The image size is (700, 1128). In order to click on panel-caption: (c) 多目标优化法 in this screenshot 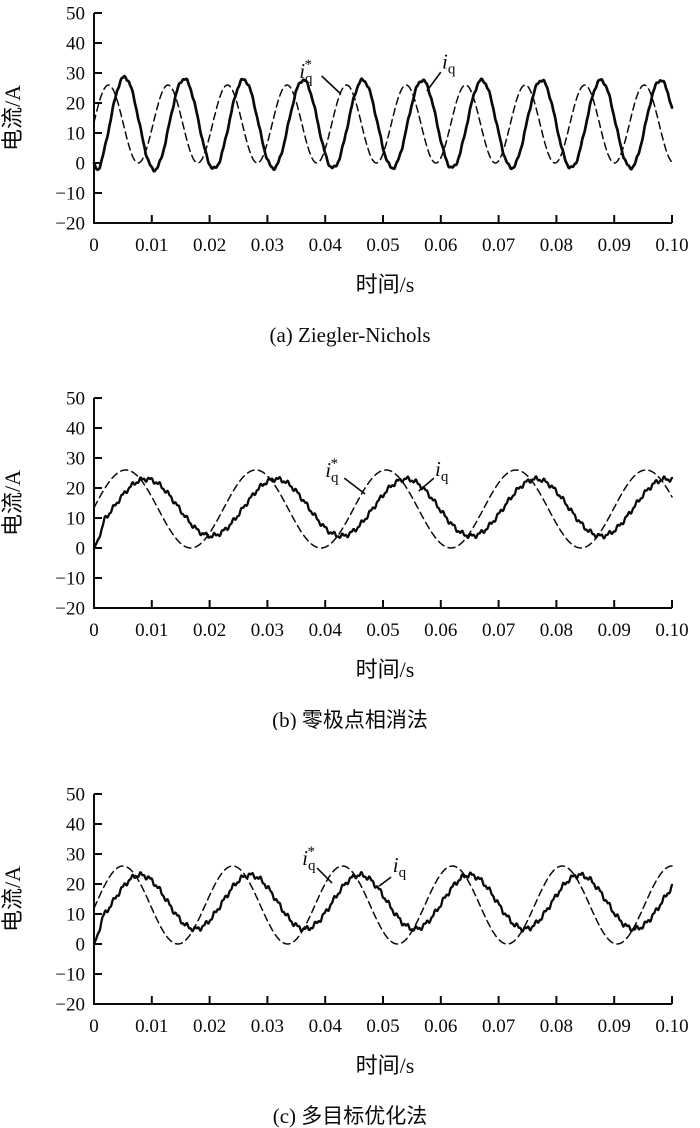, I will do `click(350, 1116)`.